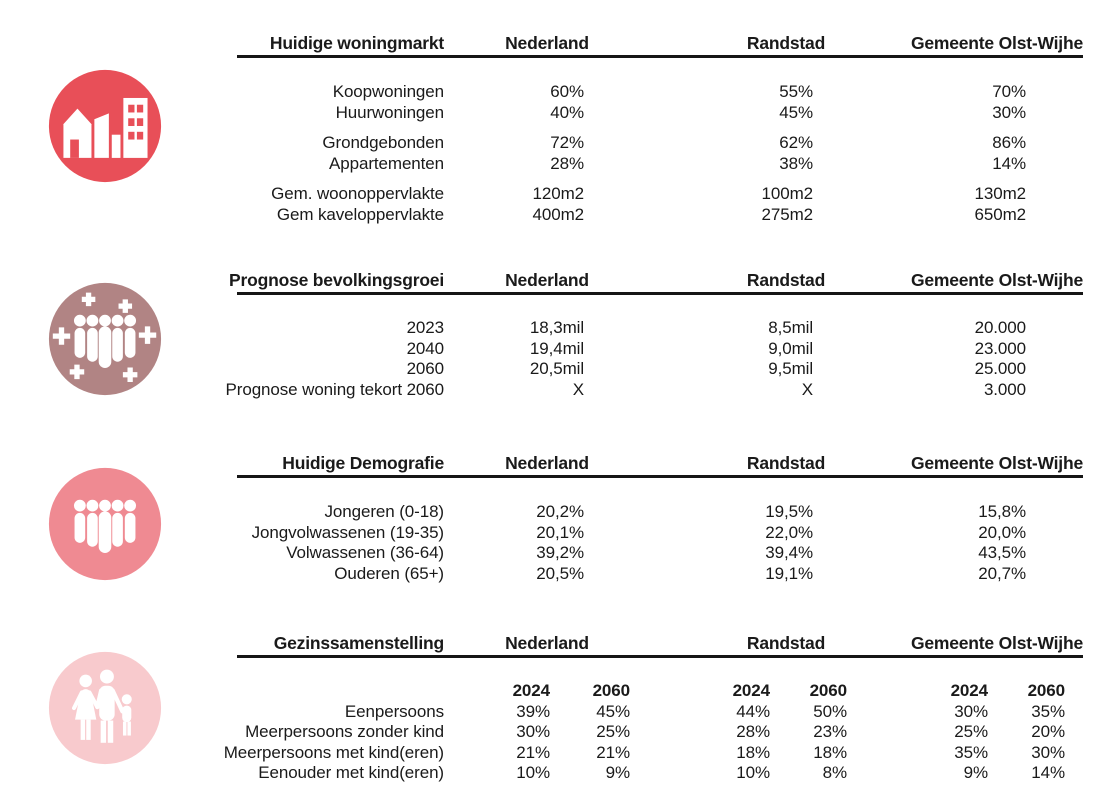 Image resolution: width=1102 pixels, height=800 pixels. What do you see at coordinates (660, 552) in the screenshot?
I see `table-row: Volwassenen (36-64) 39,2% 39,4% 43,5%` at bounding box center [660, 552].